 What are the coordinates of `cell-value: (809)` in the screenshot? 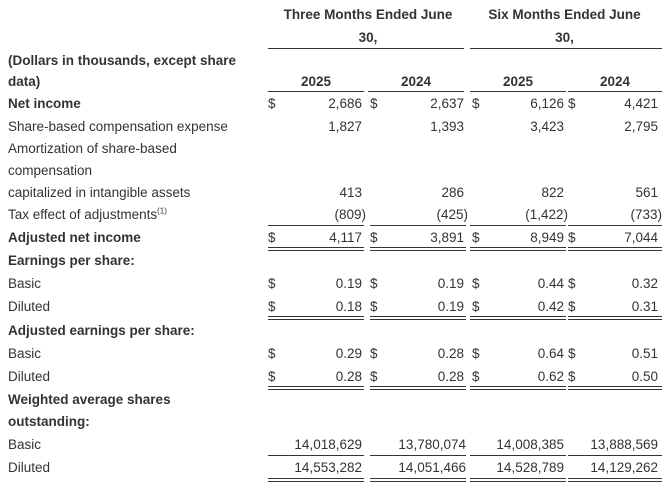 It's located at (350, 214).